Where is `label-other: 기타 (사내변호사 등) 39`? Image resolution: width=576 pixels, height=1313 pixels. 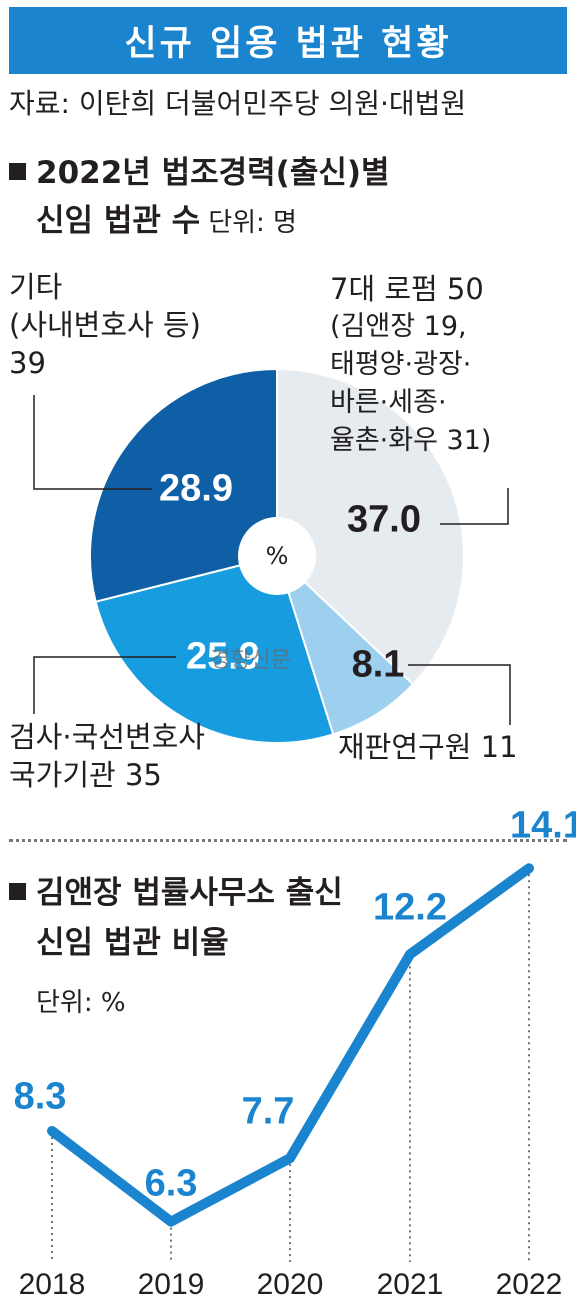 label-other: 기타 (사내변호사 등) 39 is located at coordinates (105, 325).